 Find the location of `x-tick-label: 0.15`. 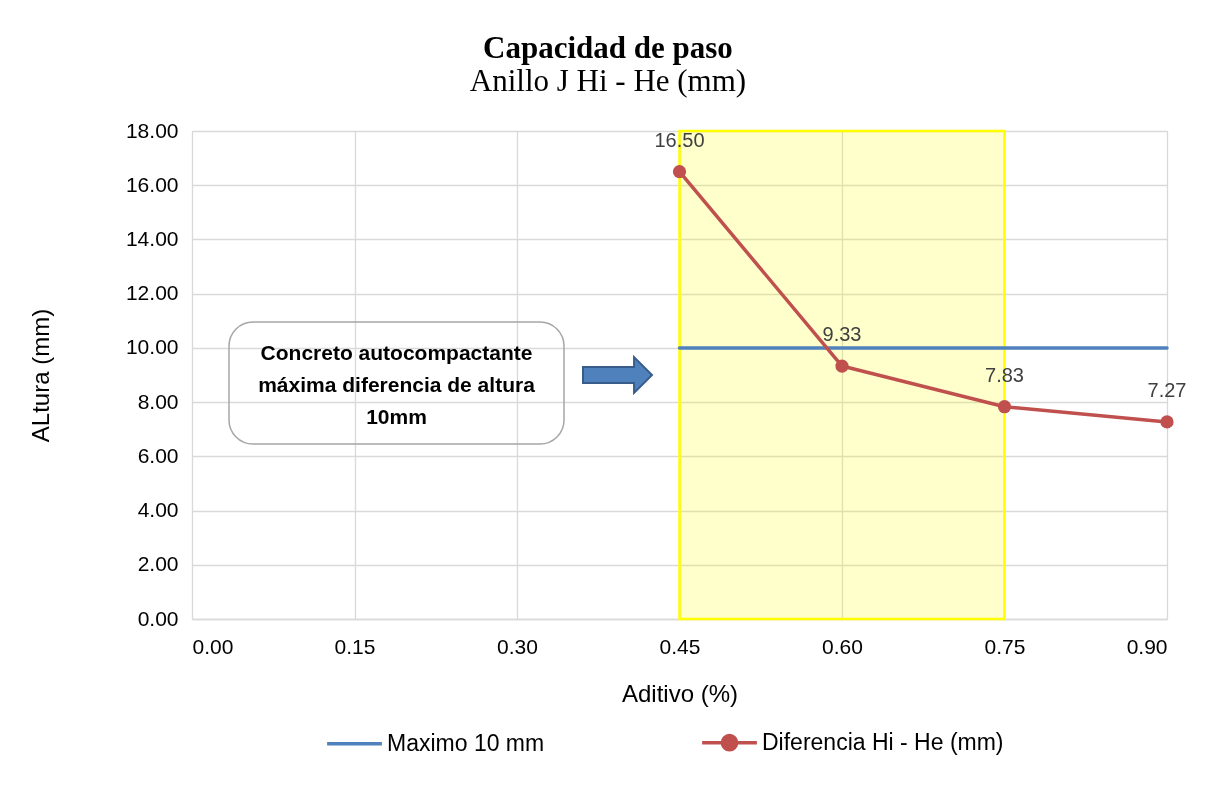

x-tick-label: 0.15 is located at coordinates (355, 646).